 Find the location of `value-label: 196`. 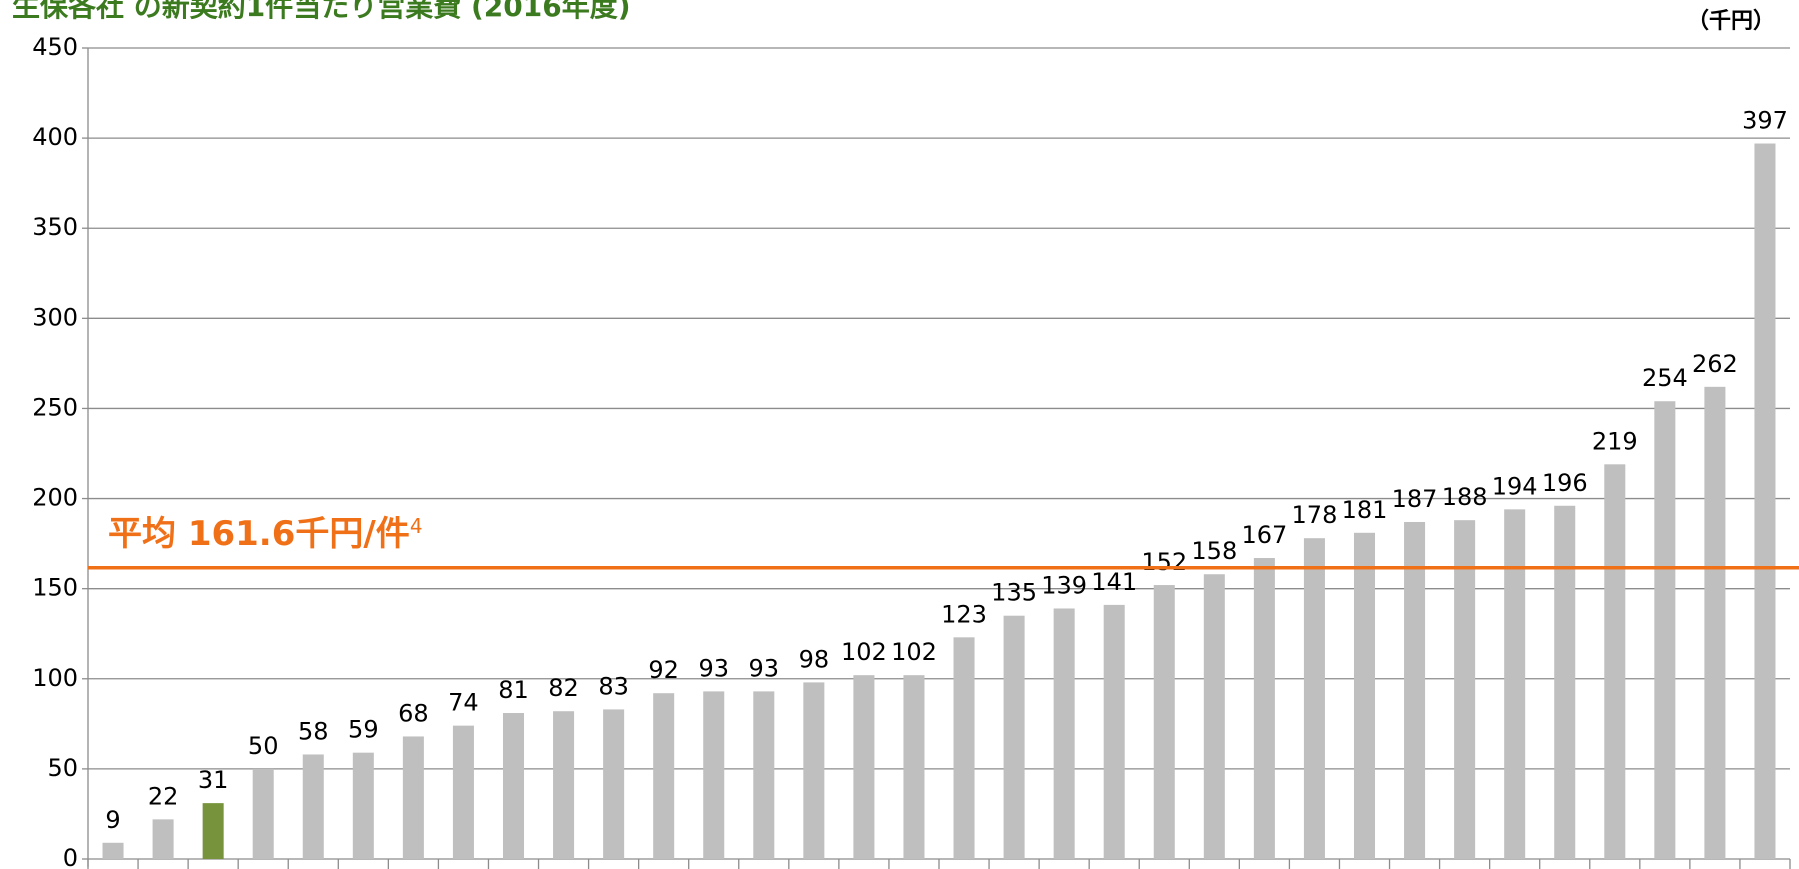

value-label: 196 is located at coordinates (1565, 483).